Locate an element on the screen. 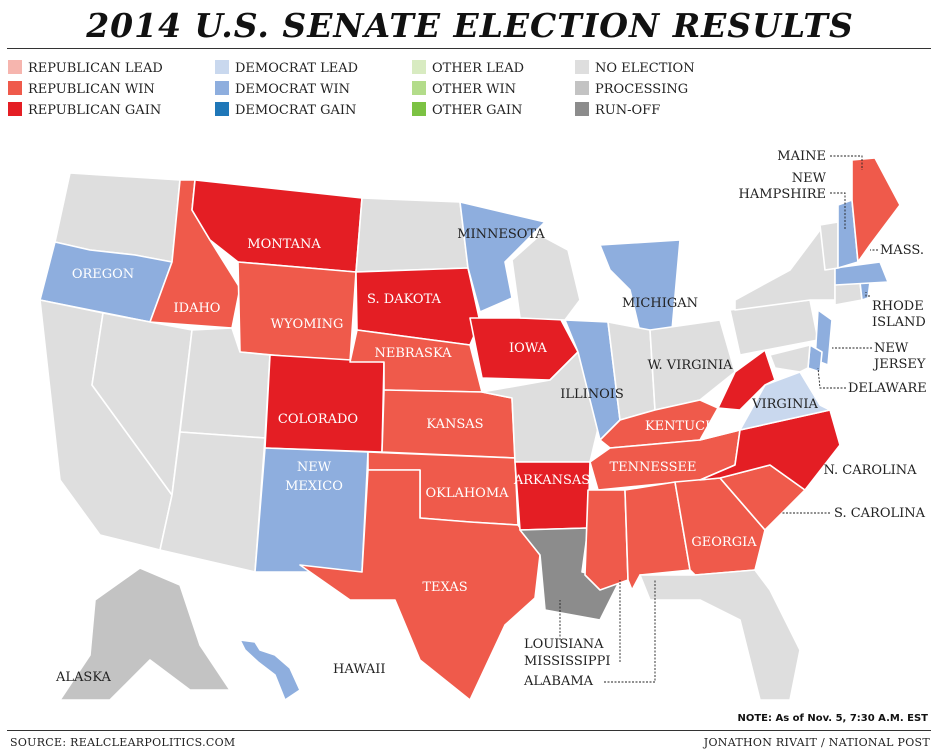  state-label-ar: ARKANSAS is located at coordinates (551, 480).